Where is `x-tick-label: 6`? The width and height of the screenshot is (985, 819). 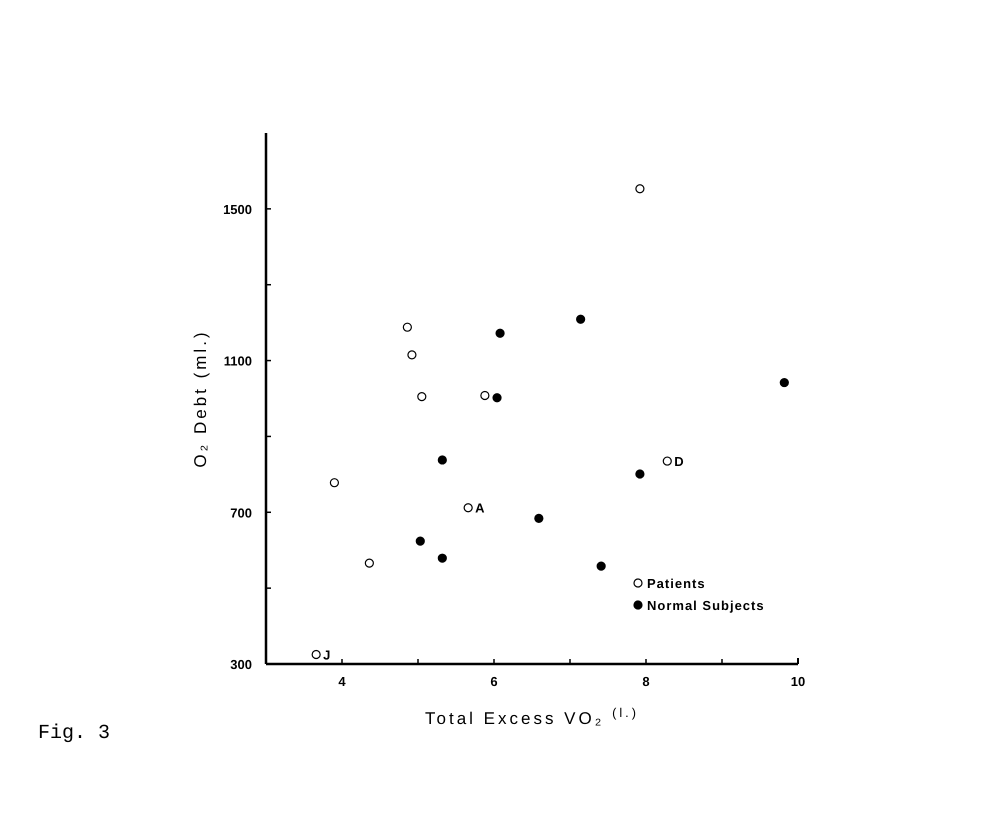
x-tick-label: 6 is located at coordinates (494, 681).